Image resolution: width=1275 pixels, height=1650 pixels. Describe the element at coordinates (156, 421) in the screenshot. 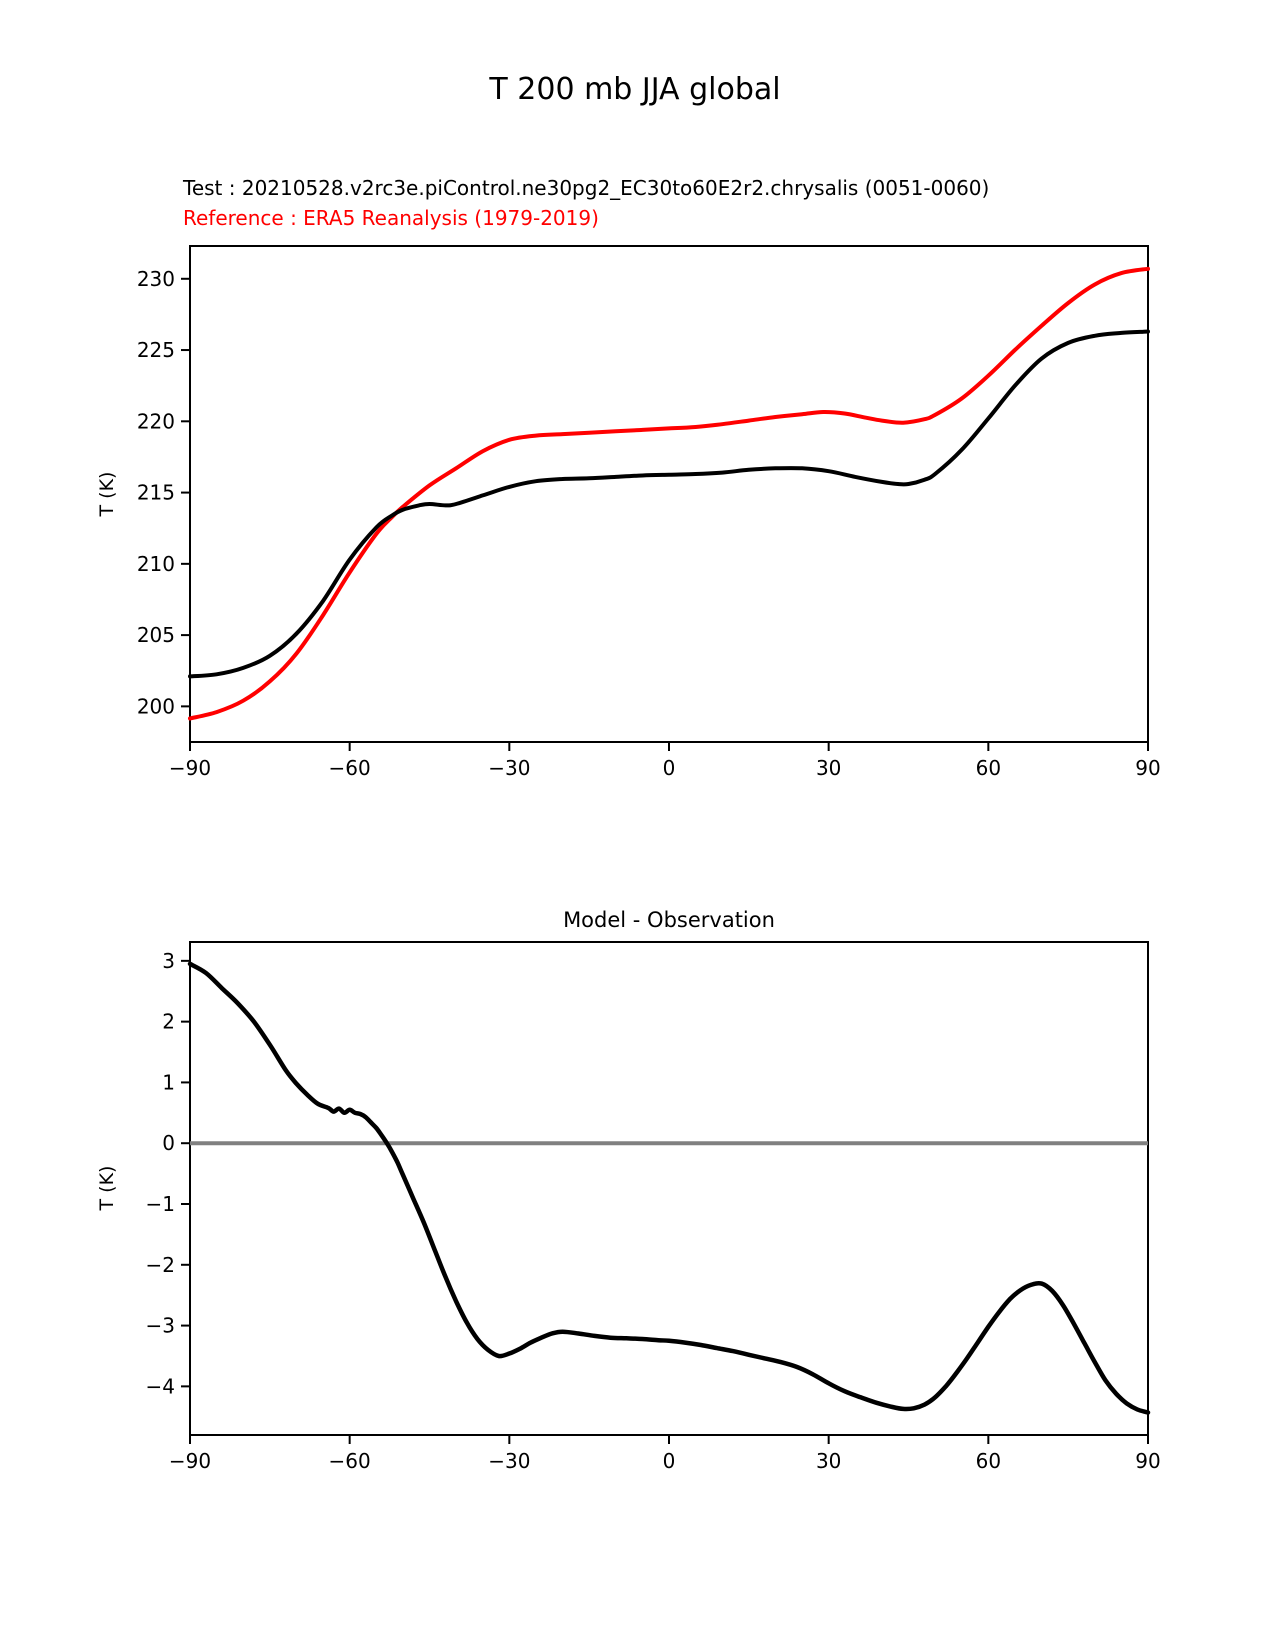

I see `y-tick-label: 220` at that location.